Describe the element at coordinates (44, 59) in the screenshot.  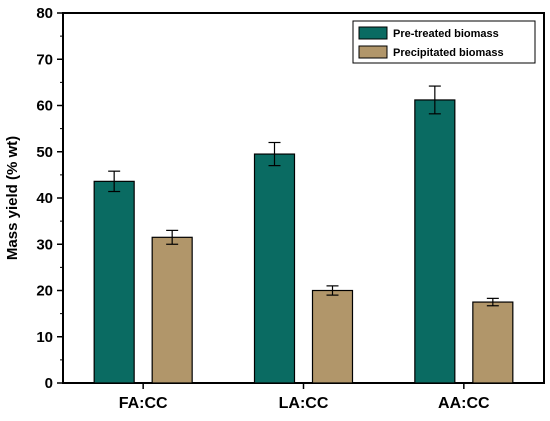
I see `y-tick-label: 70` at that location.